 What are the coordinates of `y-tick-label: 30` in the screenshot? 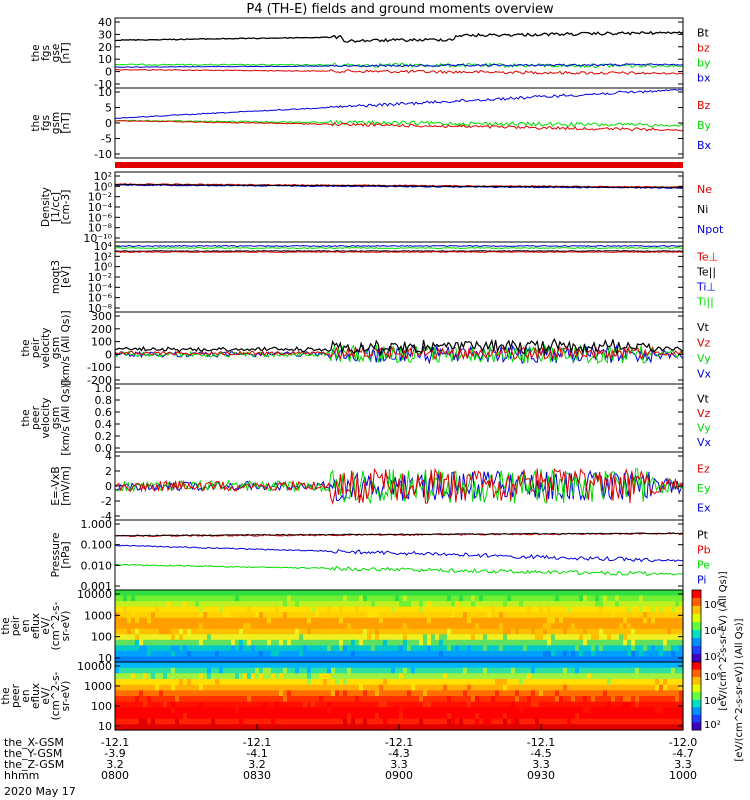 It's located at (105, 34).